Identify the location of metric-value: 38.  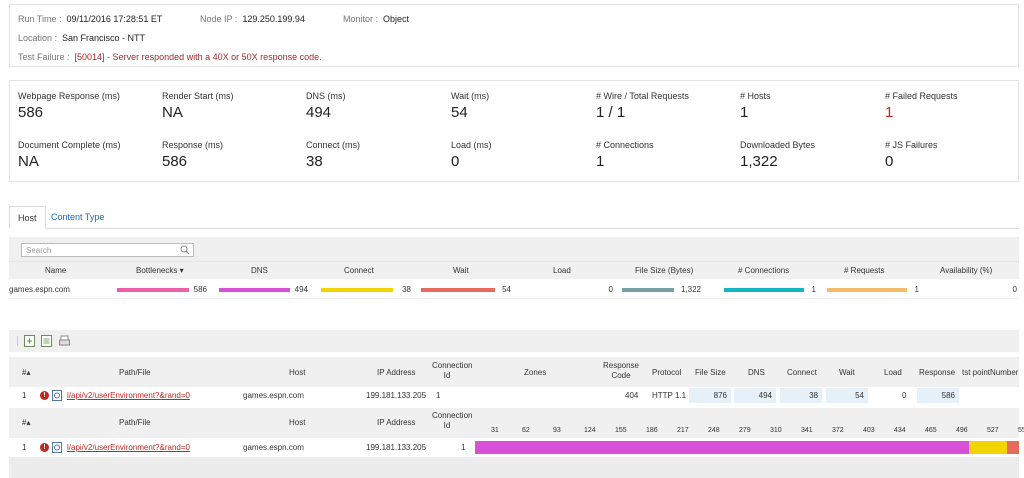
(314, 161).